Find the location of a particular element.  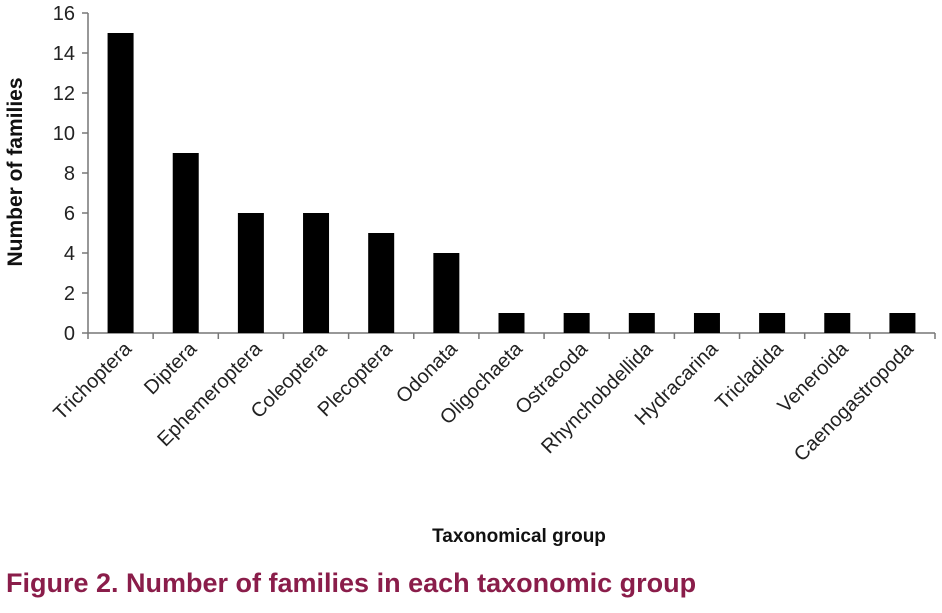

y-axis-label: Number of families is located at coordinates (15, 171).